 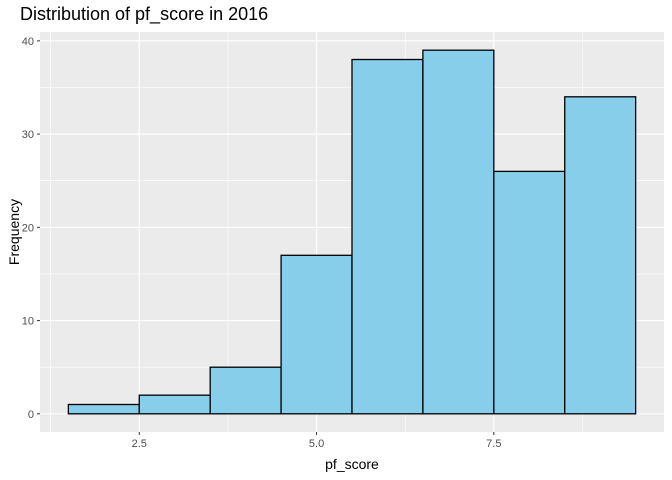 I want to click on y-tick-label: 20, so click(x=28, y=228).